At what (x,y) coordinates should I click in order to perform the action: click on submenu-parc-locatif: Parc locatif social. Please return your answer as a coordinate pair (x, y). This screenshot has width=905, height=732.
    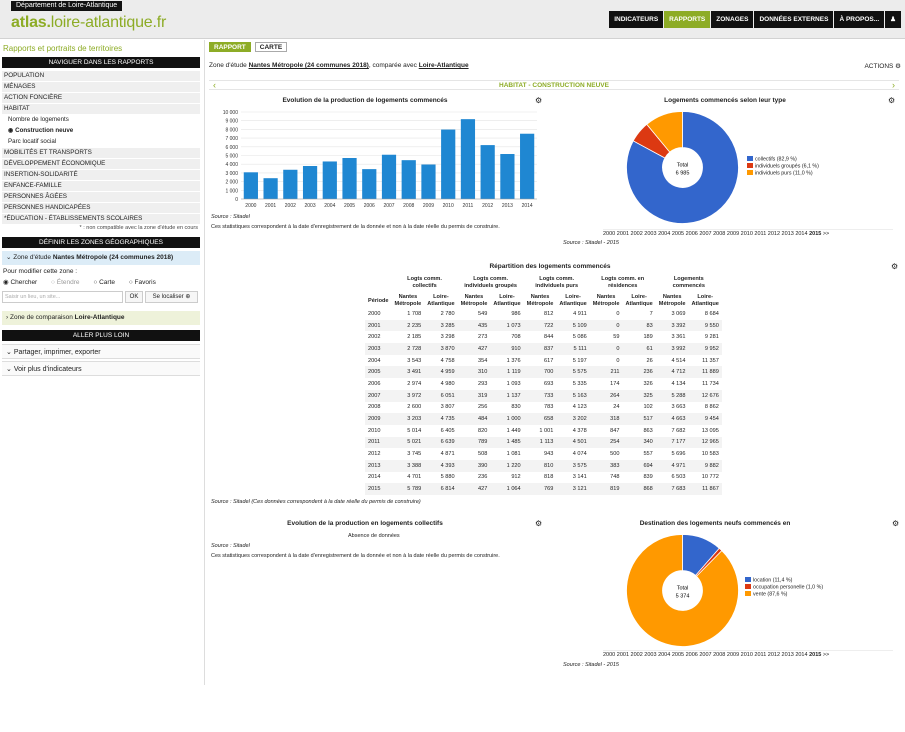
    Looking at the image, I should click on (101, 142).